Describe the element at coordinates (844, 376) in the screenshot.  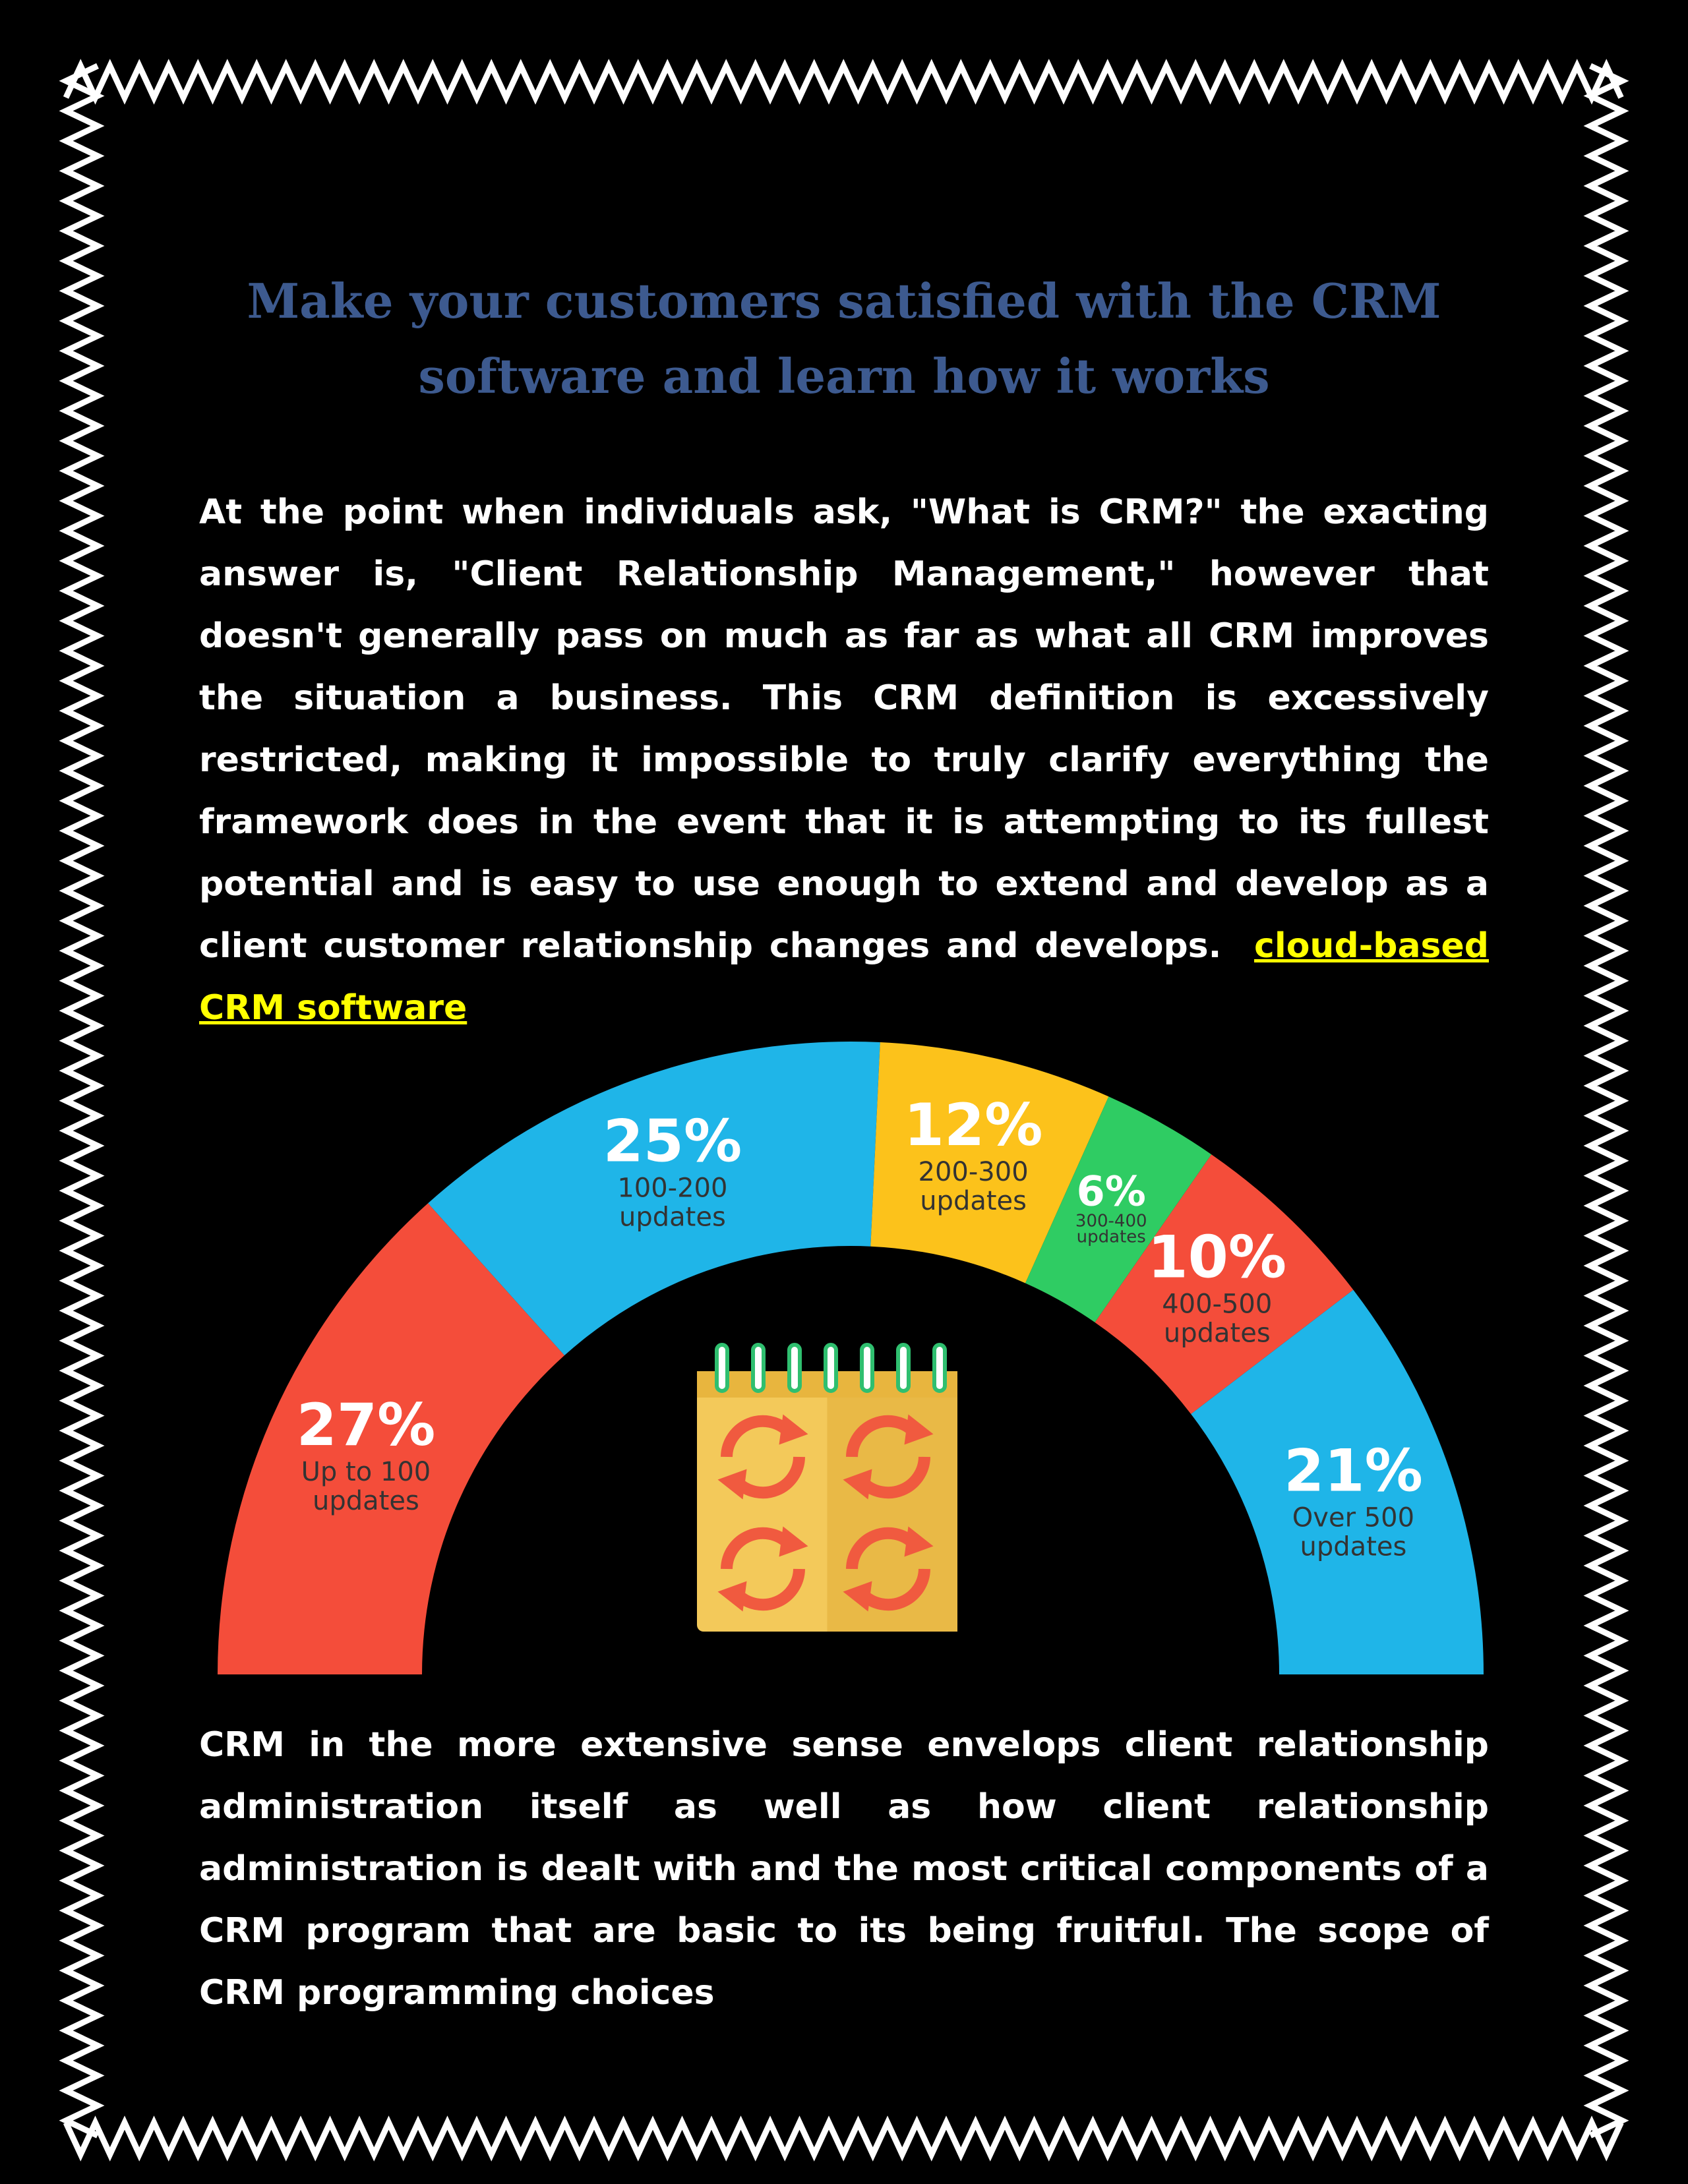
I see `title-line-2: software and learn how it works` at that location.